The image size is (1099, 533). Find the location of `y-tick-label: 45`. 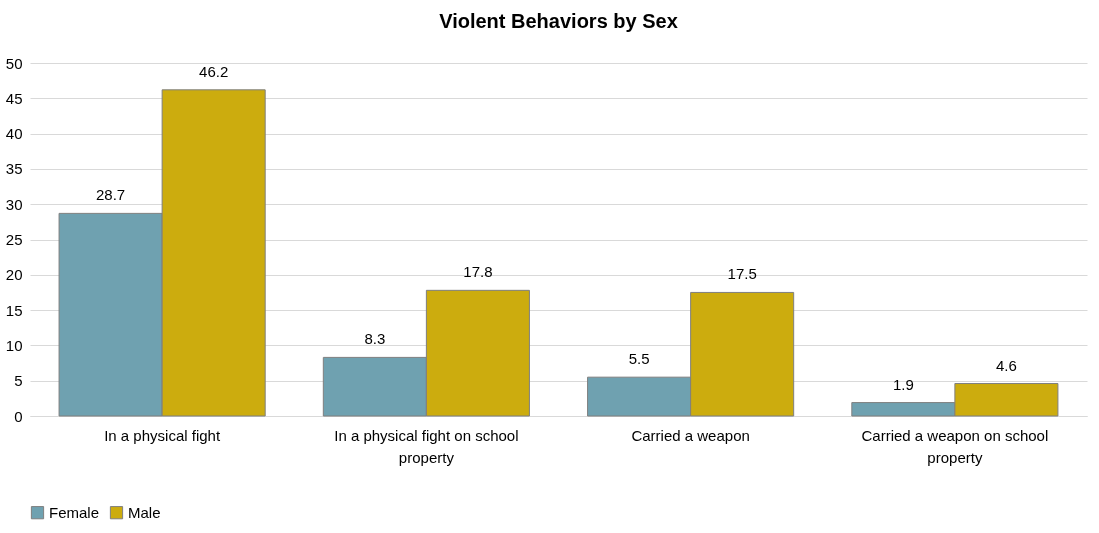

y-tick-label: 45 is located at coordinates (14, 98).